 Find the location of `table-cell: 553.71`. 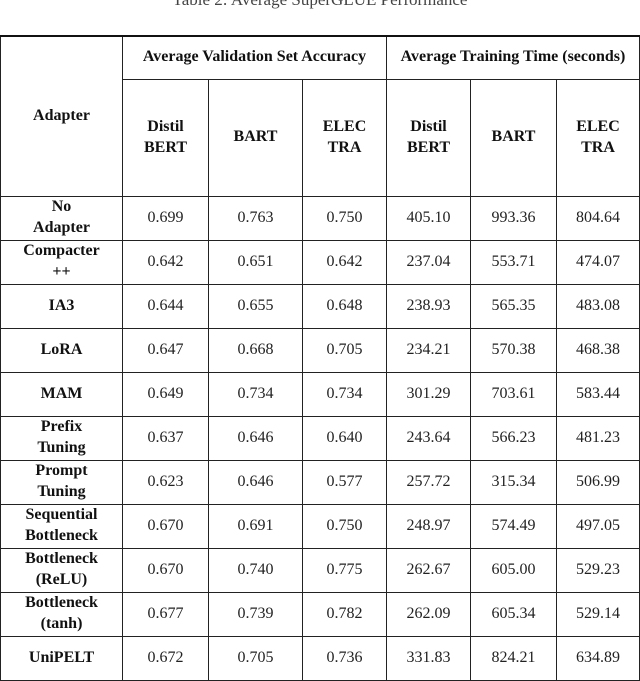

table-cell: 553.71 is located at coordinates (513, 262).